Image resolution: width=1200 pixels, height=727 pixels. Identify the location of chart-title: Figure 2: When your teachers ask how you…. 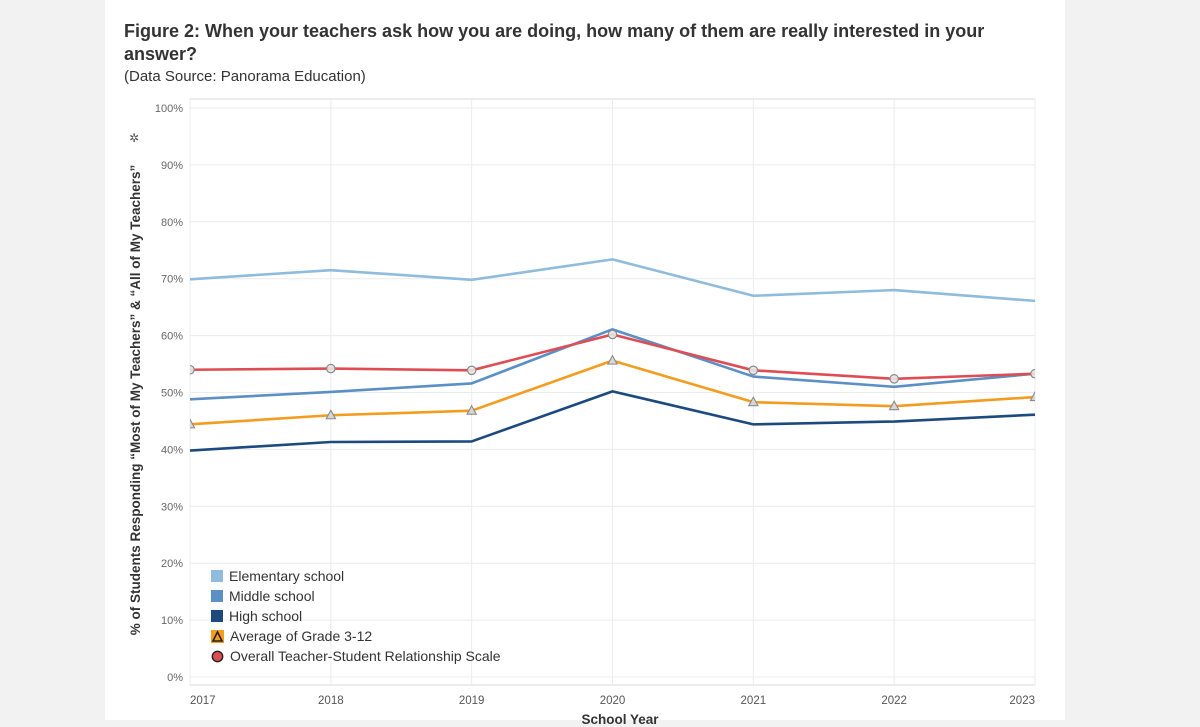
(554, 42).